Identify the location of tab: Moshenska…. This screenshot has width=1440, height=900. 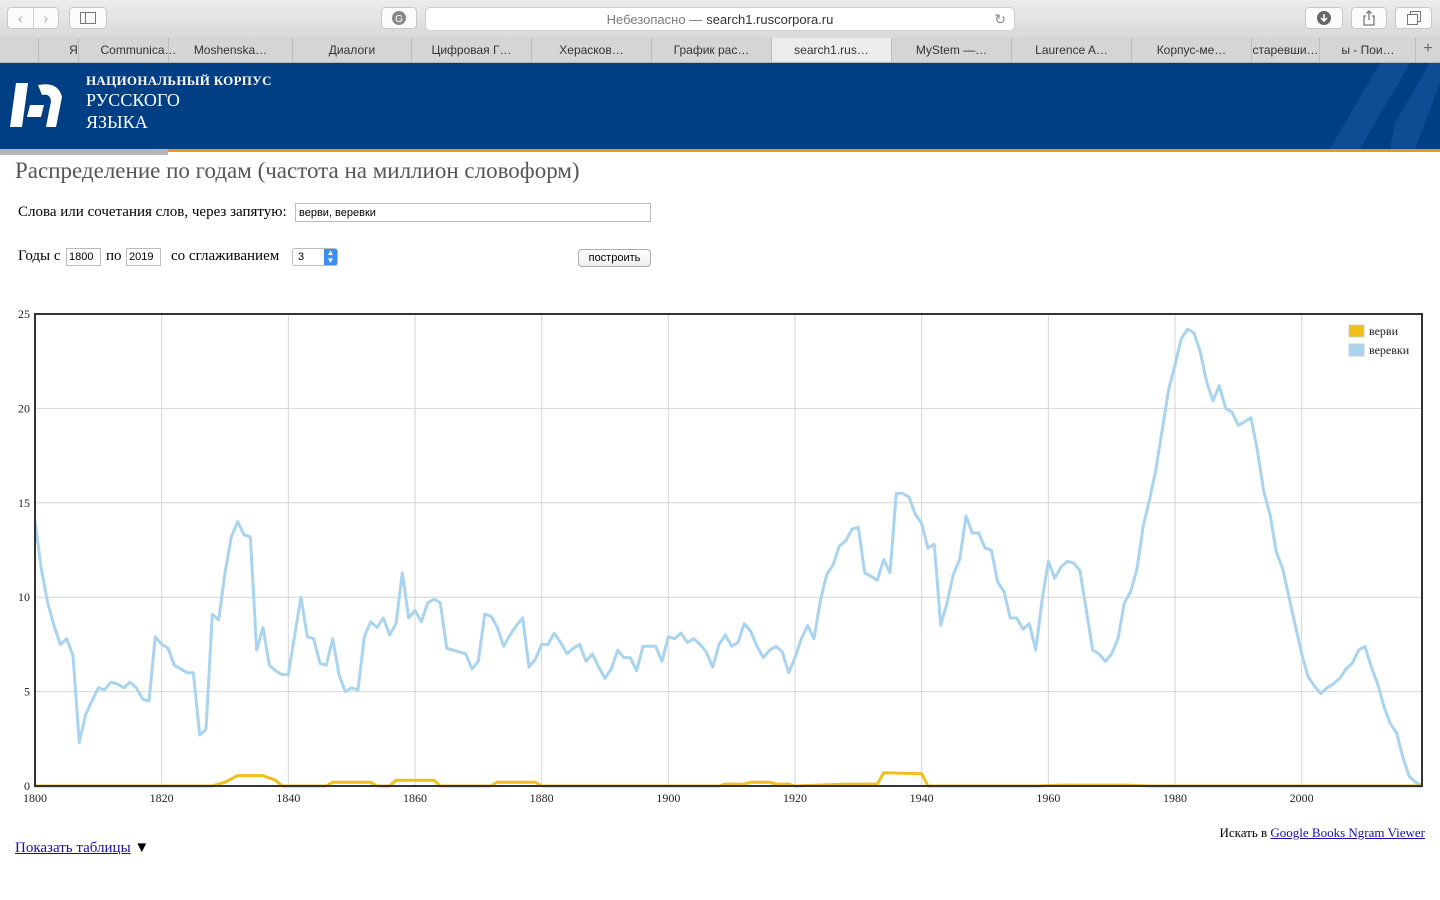
(230, 50).